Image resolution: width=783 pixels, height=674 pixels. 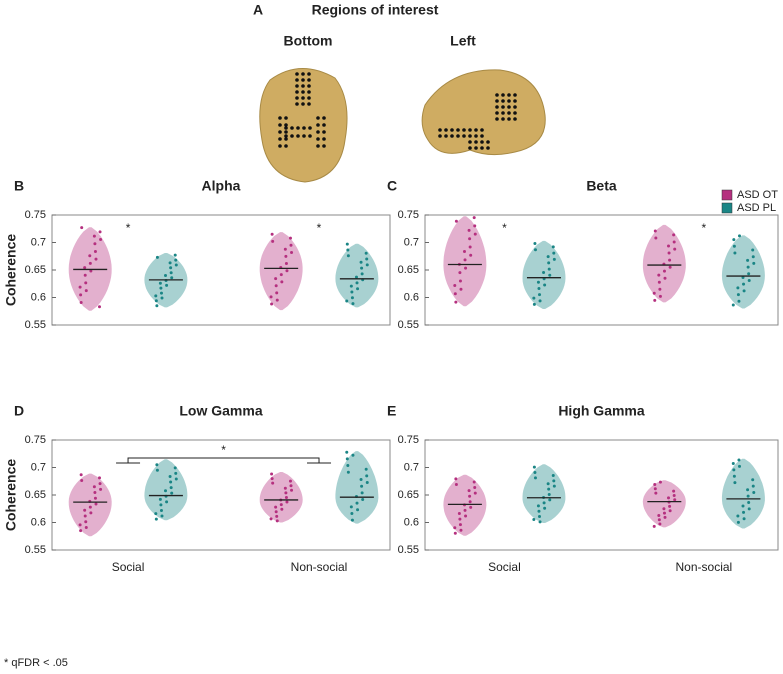 What do you see at coordinates (223, 450) in the screenshot?
I see `significance-star: *` at bounding box center [223, 450].